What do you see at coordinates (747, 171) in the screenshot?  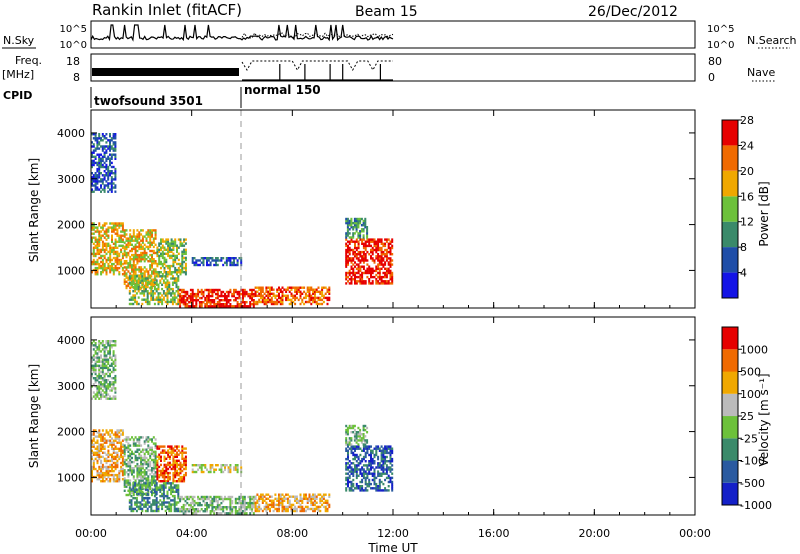 I see `power-colorbar-tick-label: 20` at bounding box center [747, 171].